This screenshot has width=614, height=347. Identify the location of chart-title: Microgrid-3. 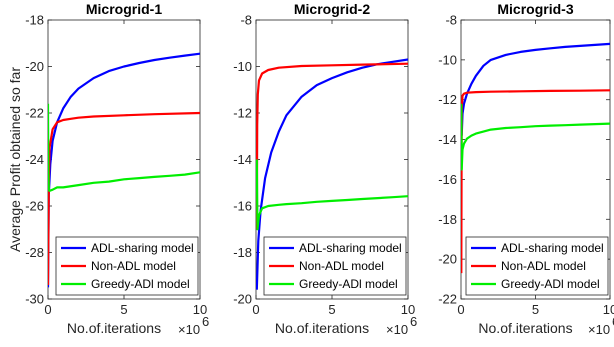
(535, 9).